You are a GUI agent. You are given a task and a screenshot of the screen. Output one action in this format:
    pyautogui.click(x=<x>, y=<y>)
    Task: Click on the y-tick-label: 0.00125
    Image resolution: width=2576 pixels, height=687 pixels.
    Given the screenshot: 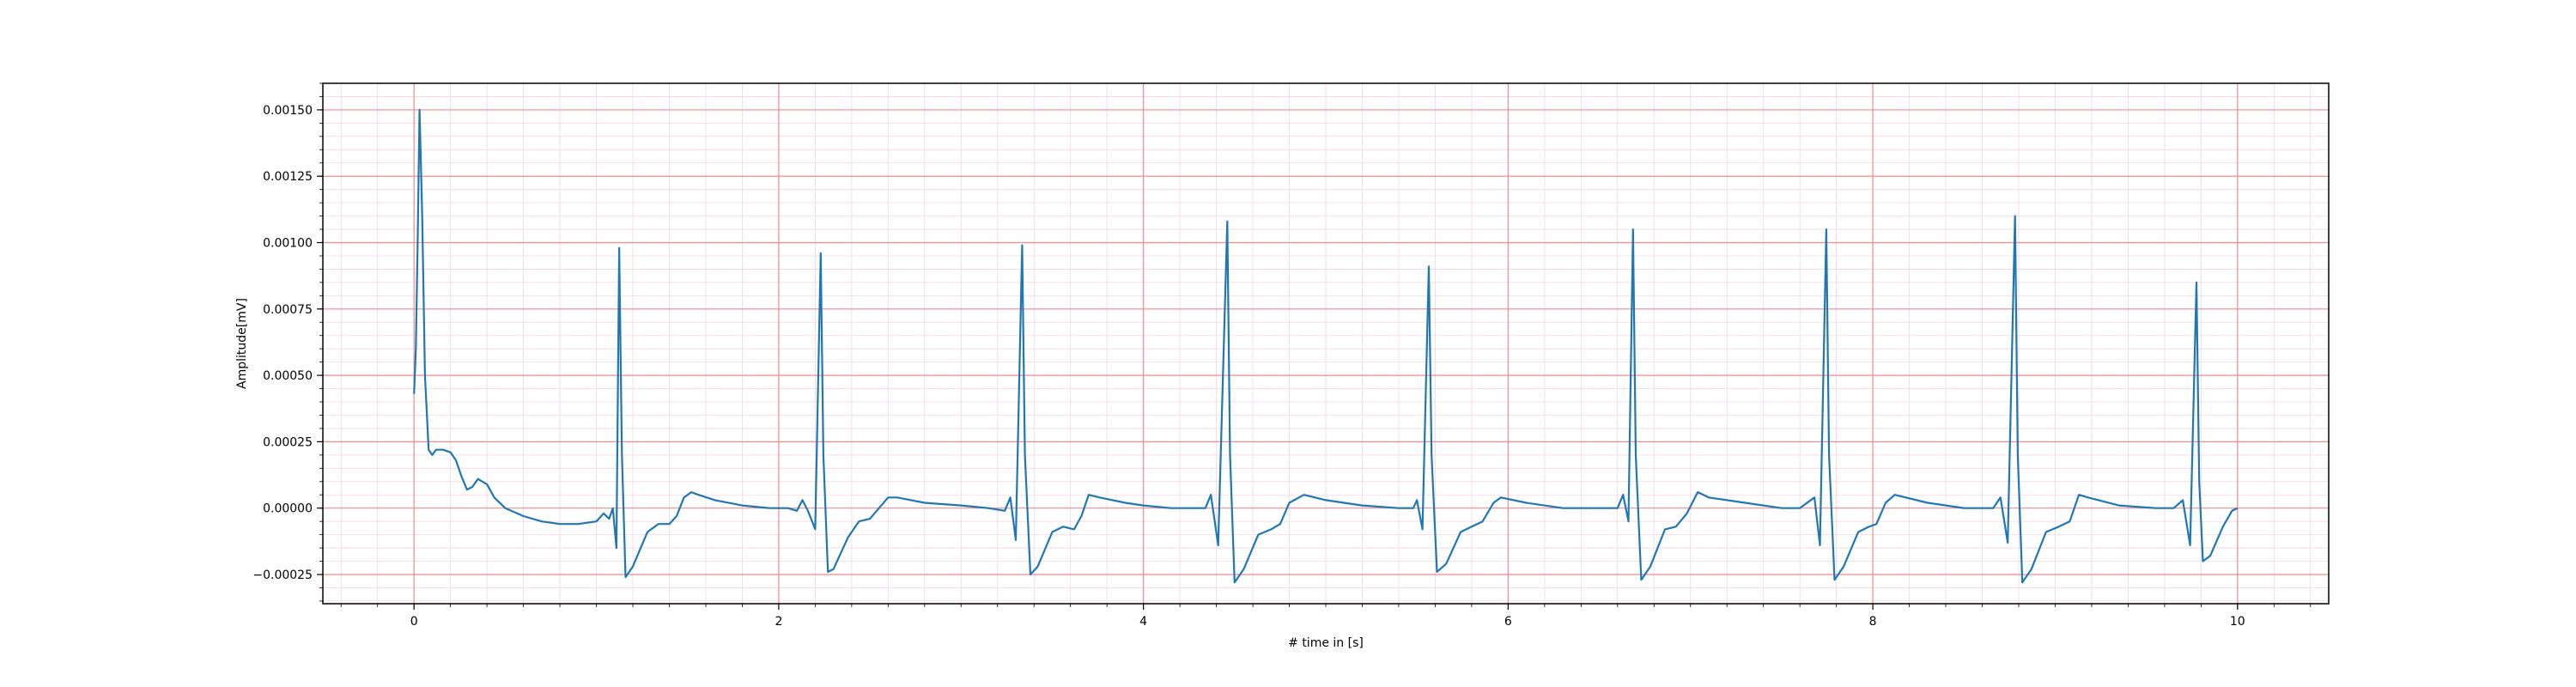 What is the action you would take?
    pyautogui.click(x=288, y=177)
    